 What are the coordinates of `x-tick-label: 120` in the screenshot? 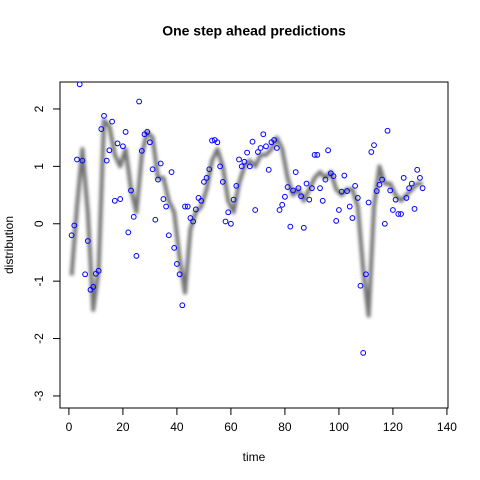 It's located at (393, 427).